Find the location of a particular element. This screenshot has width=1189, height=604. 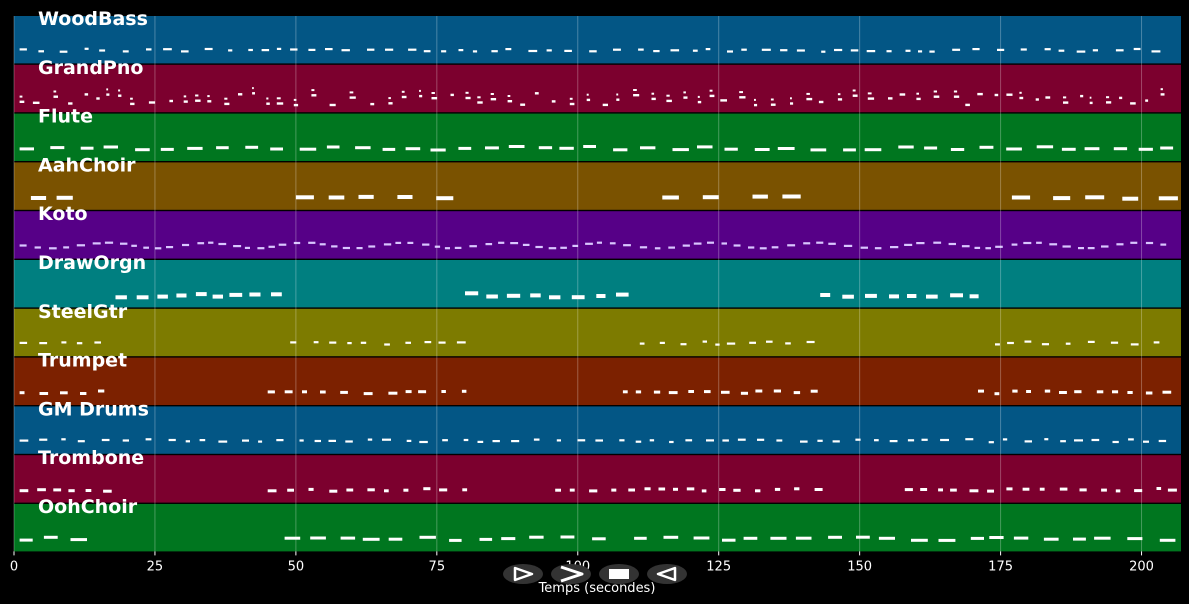

stop-button is located at coordinates (619, 574).